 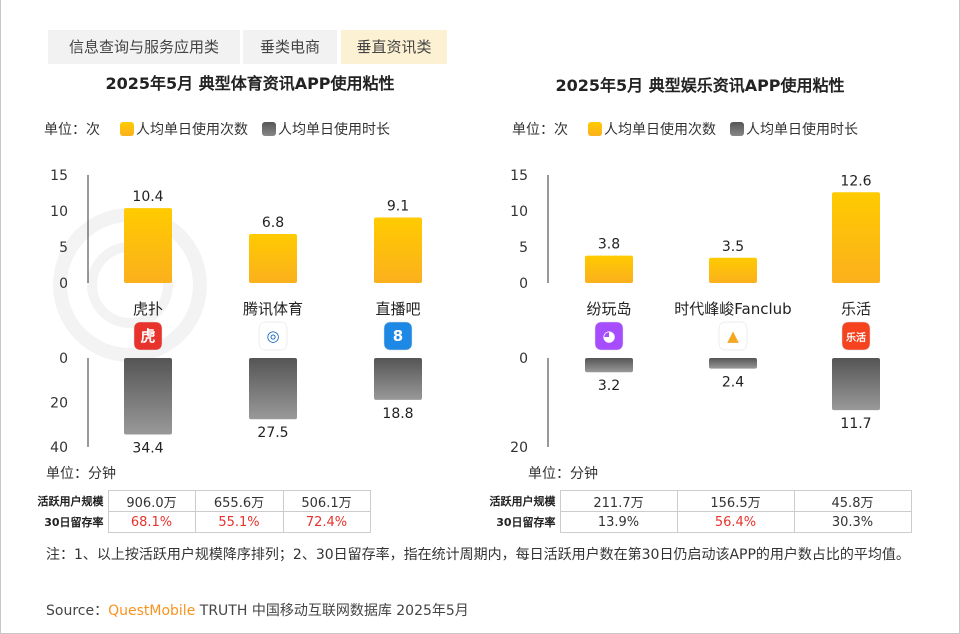 I want to click on lehuo-icon, so click(x=856, y=336).